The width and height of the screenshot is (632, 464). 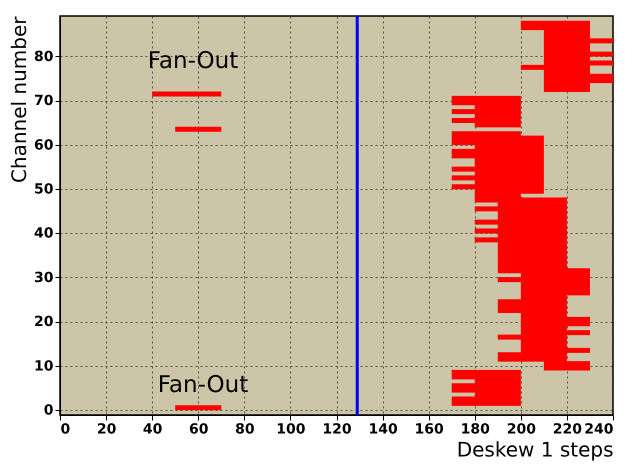 I want to click on y-axis-title: Channel number, so click(x=19, y=100).